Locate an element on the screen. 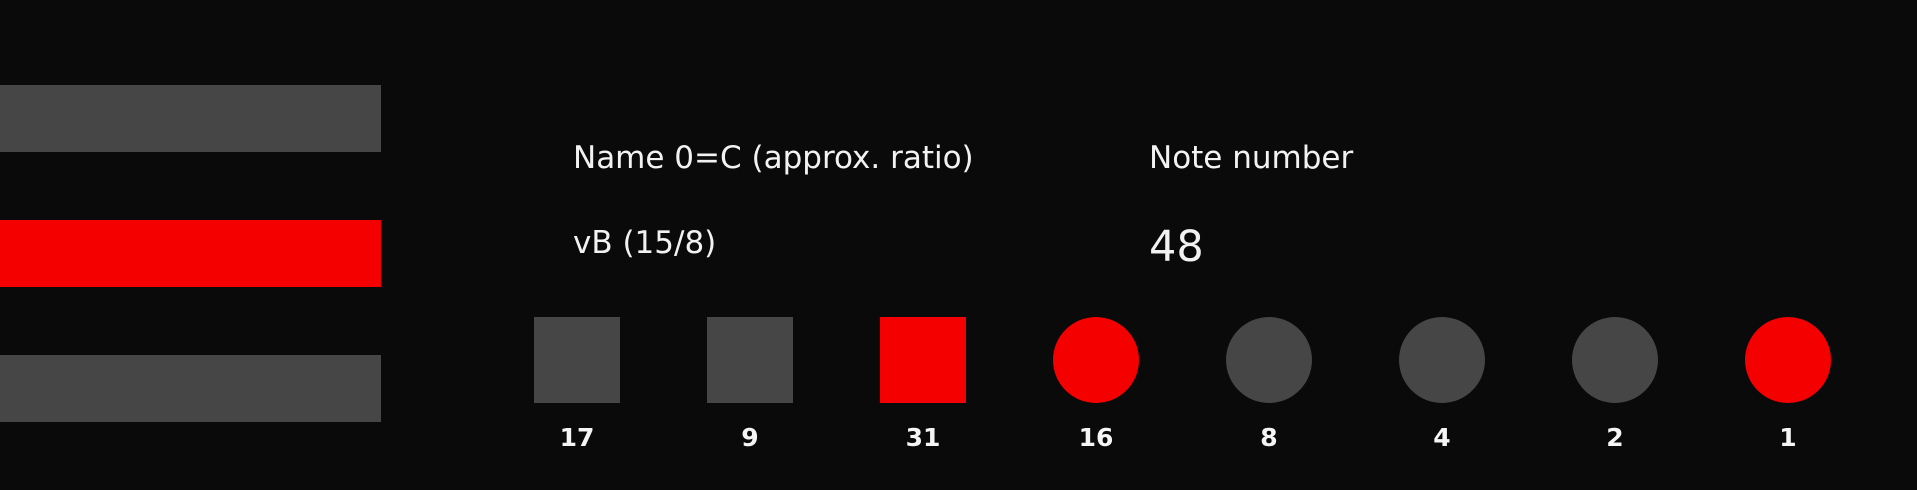  value-label: 31 is located at coordinates (923, 437).